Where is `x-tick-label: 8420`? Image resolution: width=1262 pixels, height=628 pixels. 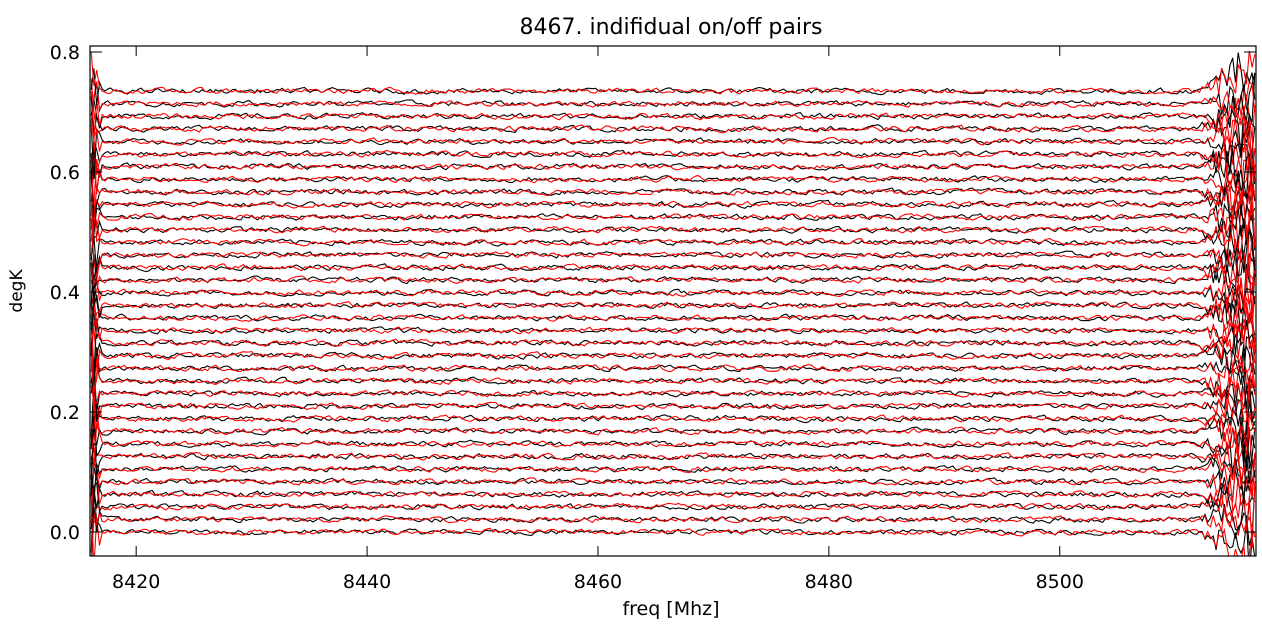
x-tick-label: 8420 is located at coordinates (136, 582).